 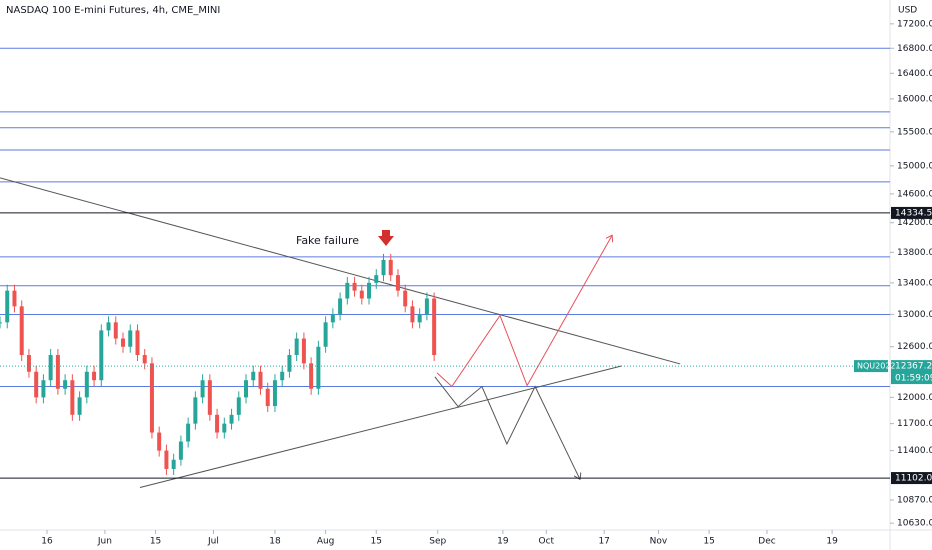 I want to click on price-tag-label: 14334.50, so click(x=913, y=213).